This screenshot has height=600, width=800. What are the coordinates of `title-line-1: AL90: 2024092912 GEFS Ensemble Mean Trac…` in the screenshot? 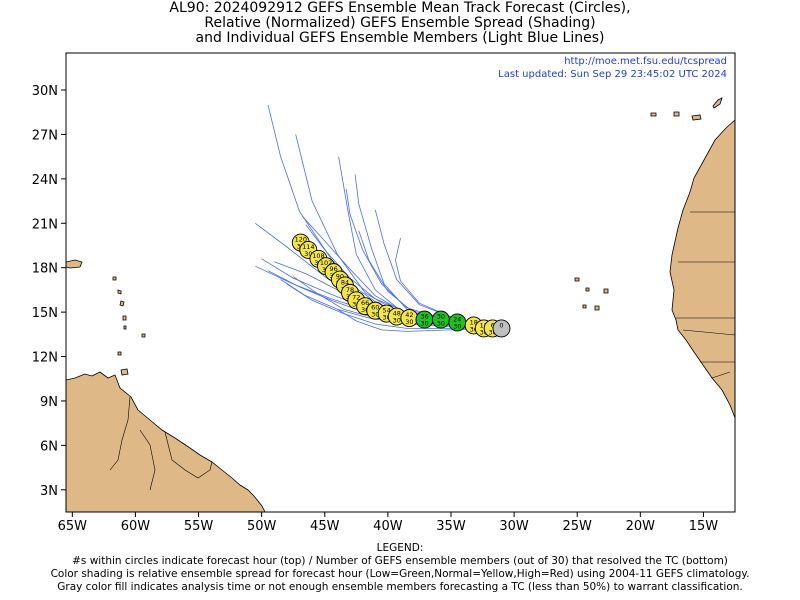 It's located at (400, 8).